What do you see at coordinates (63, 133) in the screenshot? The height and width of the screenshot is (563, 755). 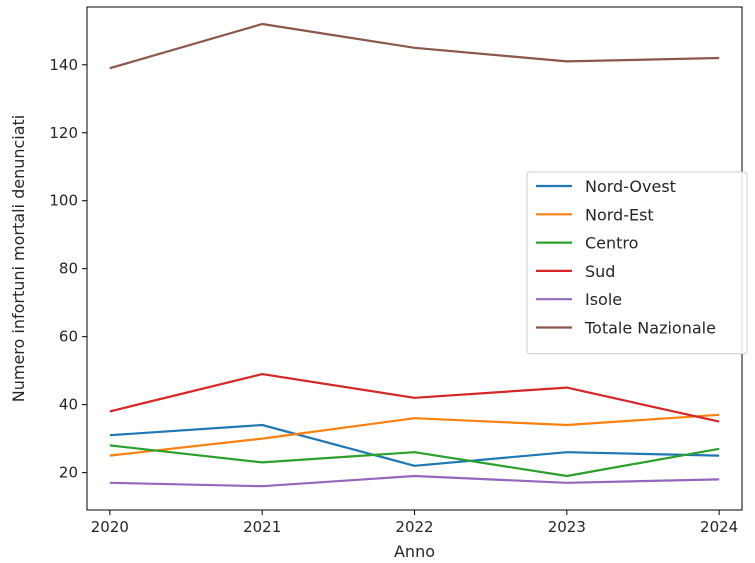 I see `y-tick-label: 120` at bounding box center [63, 133].